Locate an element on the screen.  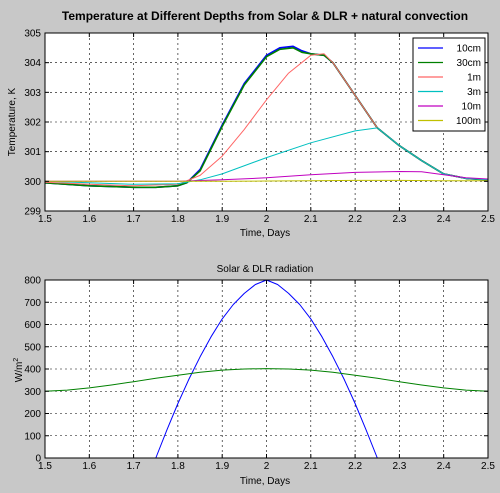
legend-label-30cm: 30cm is located at coordinates (469, 63).